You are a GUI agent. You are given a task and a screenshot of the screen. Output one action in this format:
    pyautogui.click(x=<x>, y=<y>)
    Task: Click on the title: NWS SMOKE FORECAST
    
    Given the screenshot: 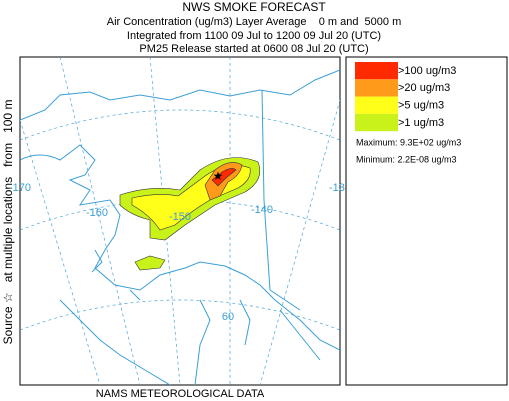 What is the action you would take?
    pyautogui.click(x=254, y=7)
    